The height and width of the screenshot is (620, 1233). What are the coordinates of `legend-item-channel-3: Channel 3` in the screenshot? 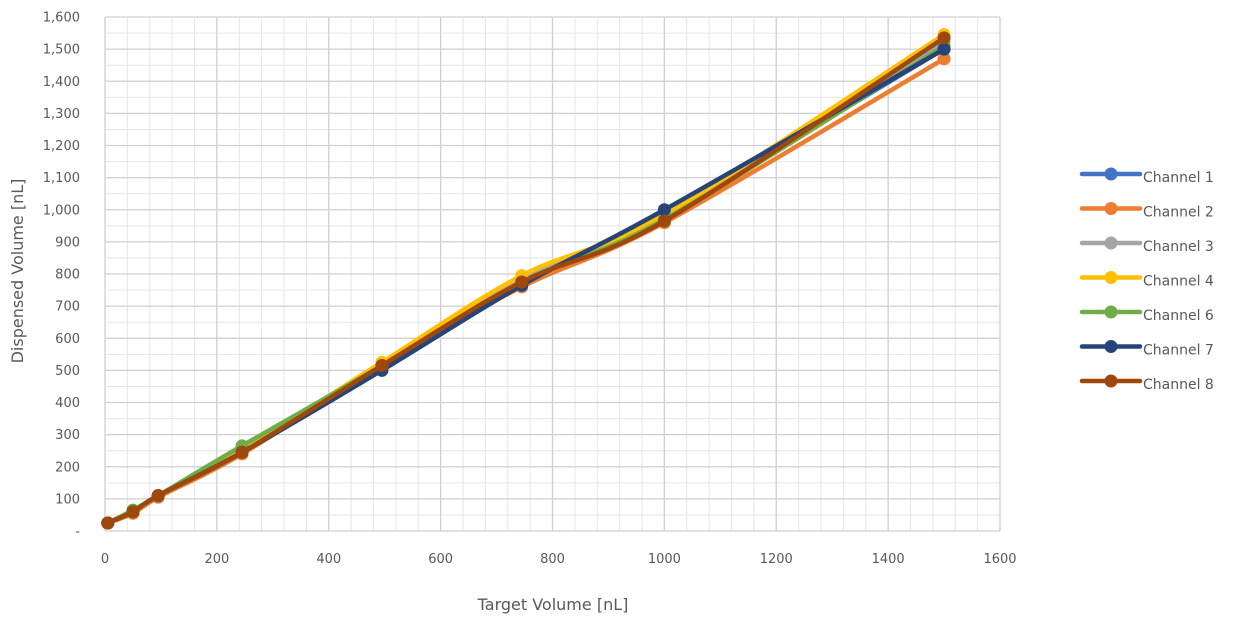 It's located at (1146, 245).